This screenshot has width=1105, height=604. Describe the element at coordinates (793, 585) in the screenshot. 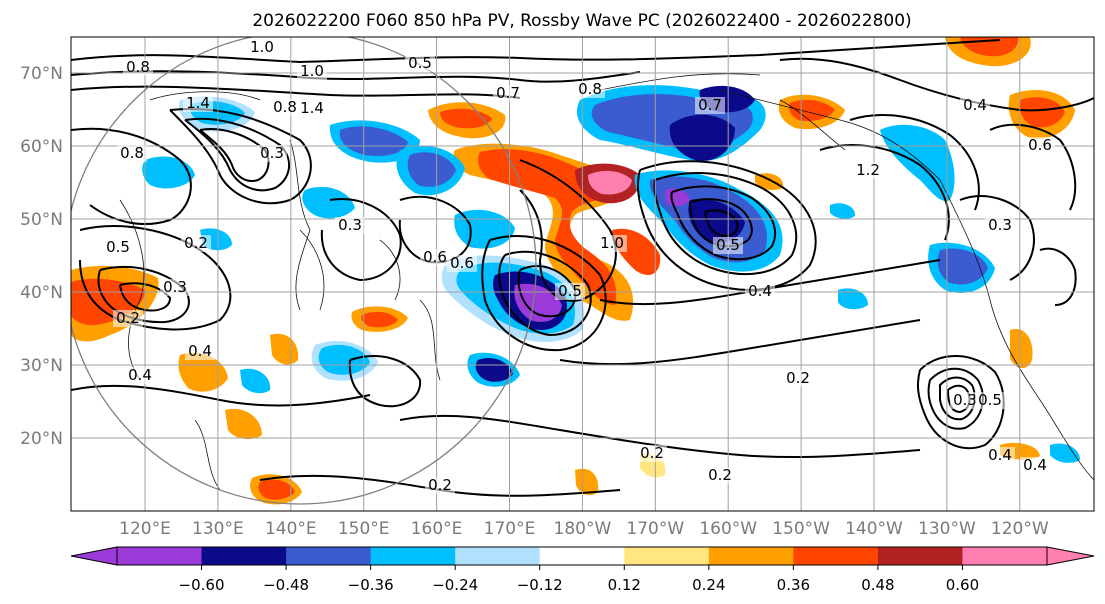

I see `colorbar-tick-label: 0.36` at that location.